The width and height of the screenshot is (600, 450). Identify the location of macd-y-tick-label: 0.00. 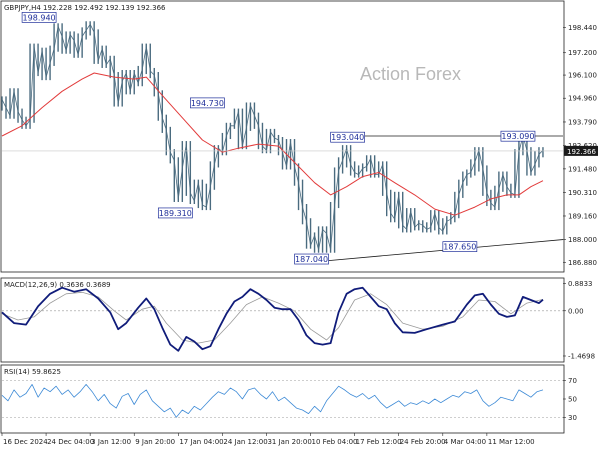
(576, 311).